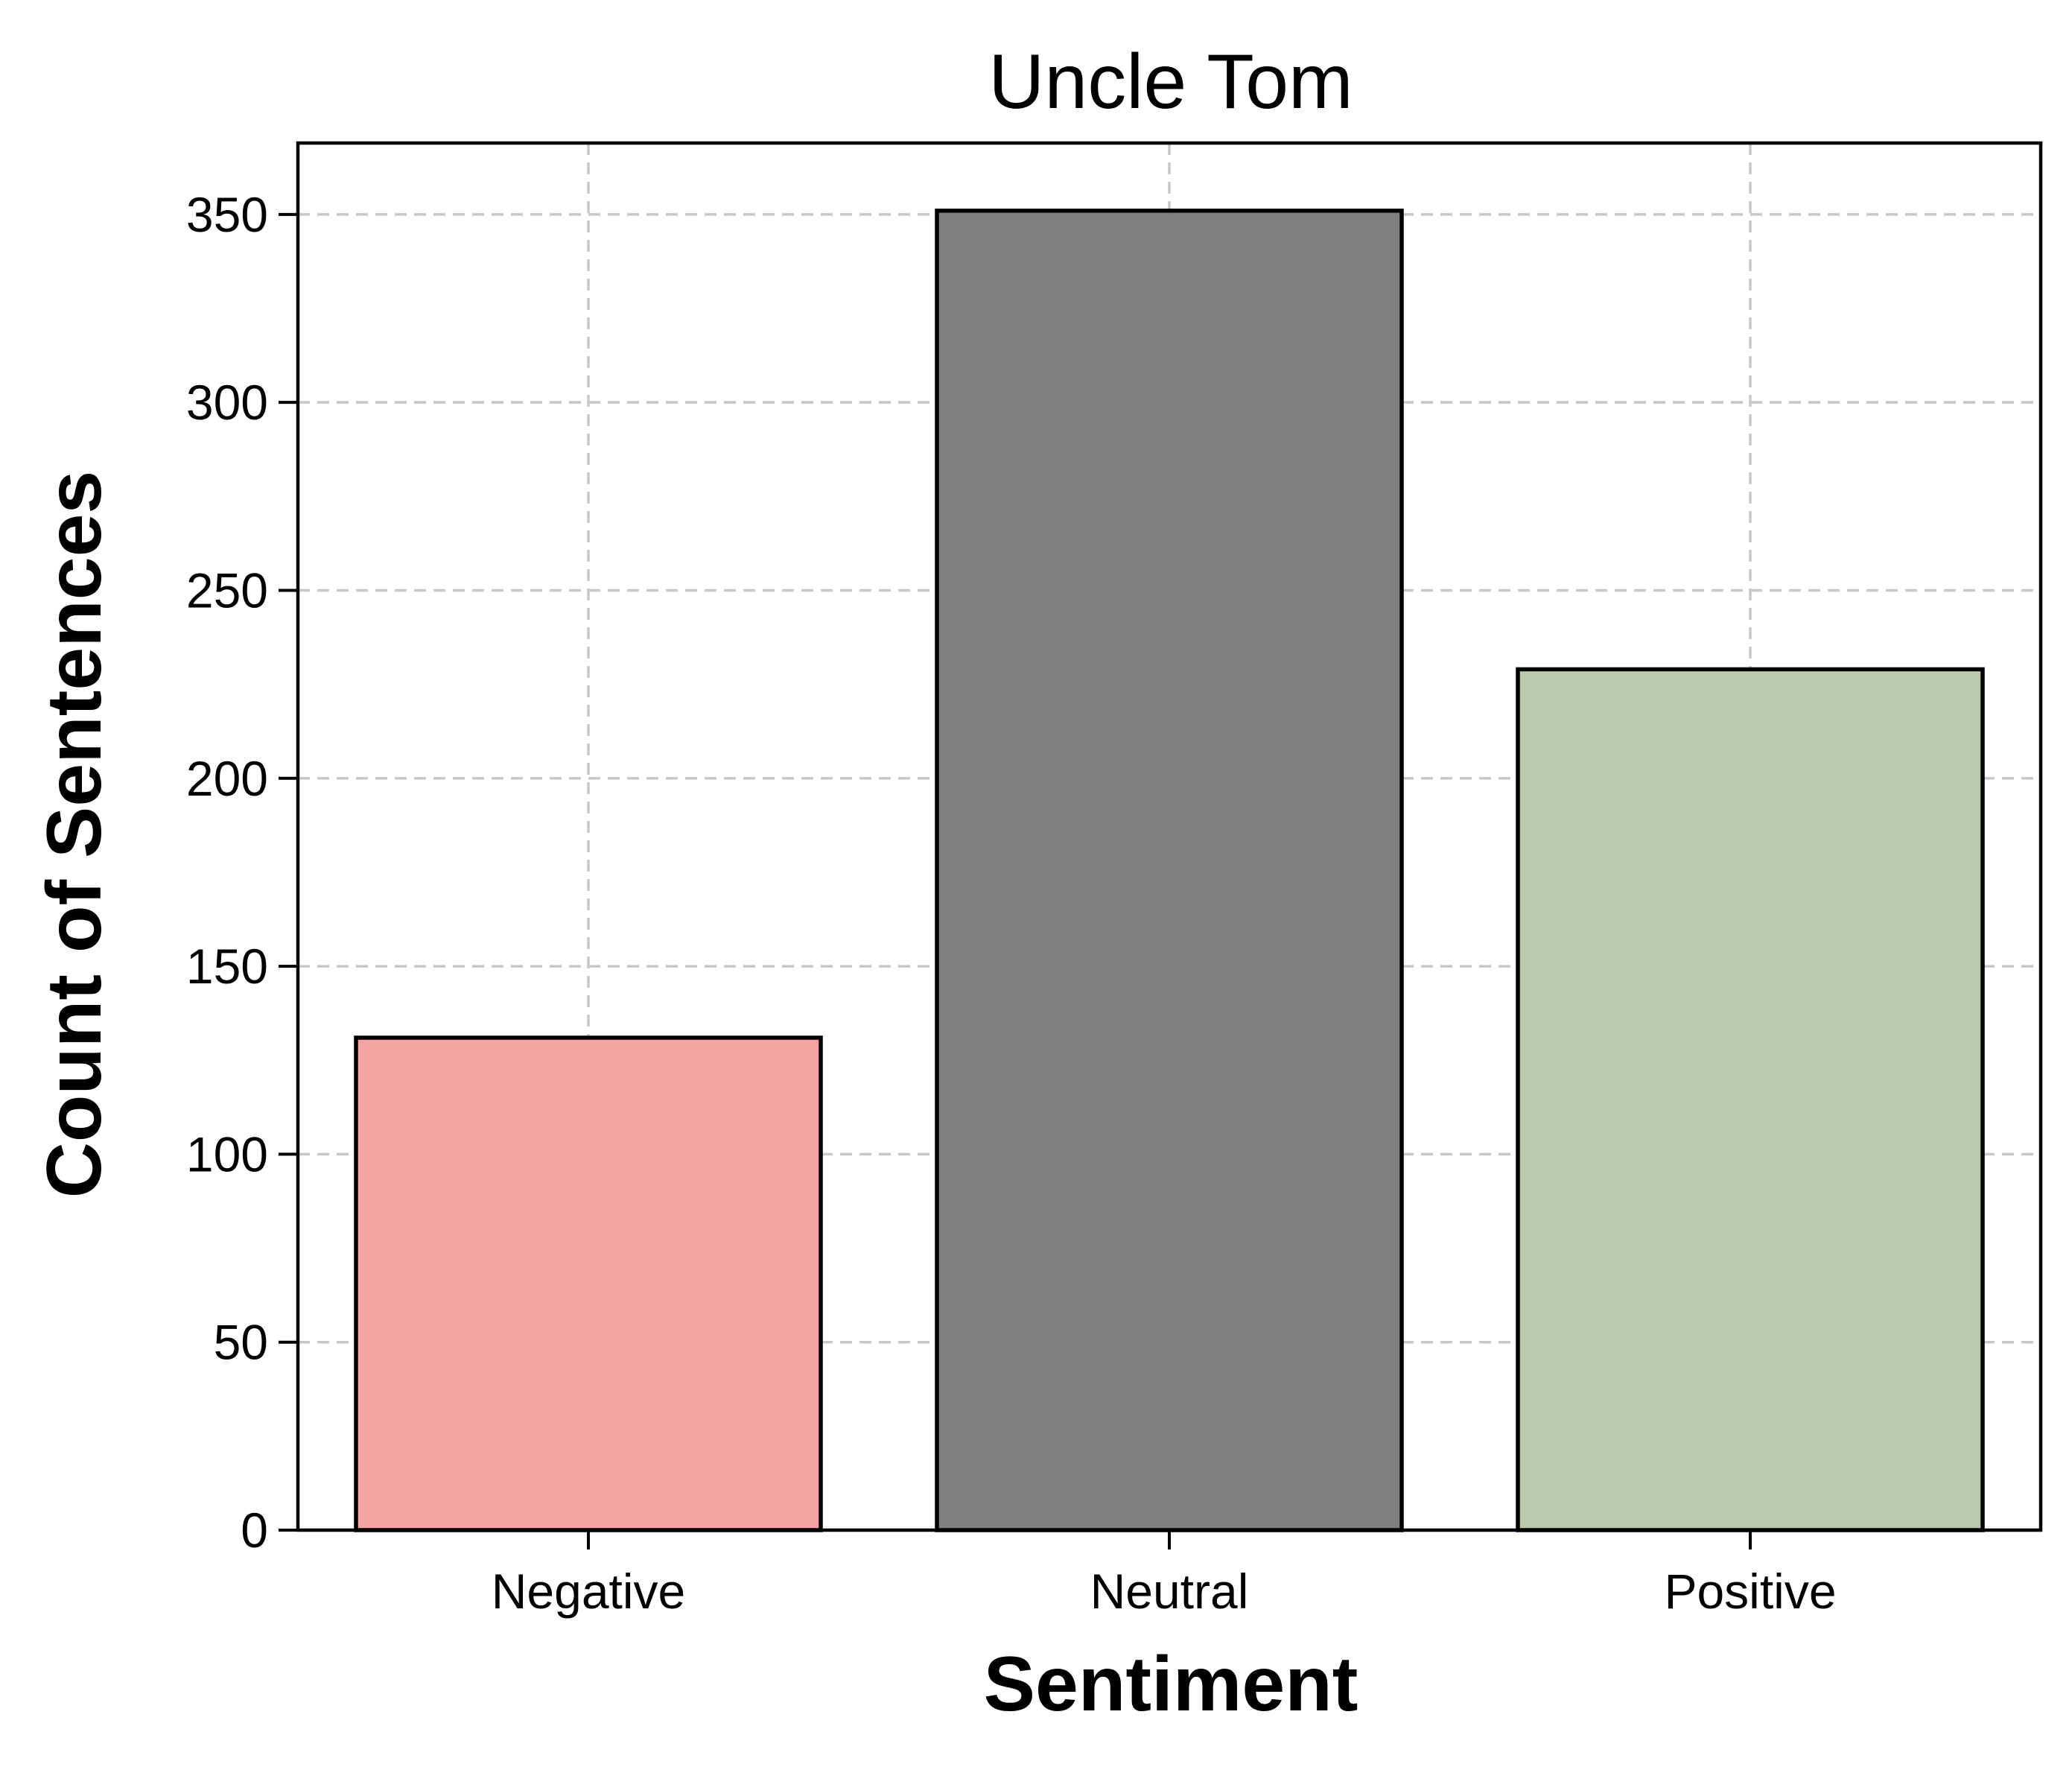 The image size is (2072, 1770). What do you see at coordinates (588, 1283) in the screenshot?
I see `bar-negative` at bounding box center [588, 1283].